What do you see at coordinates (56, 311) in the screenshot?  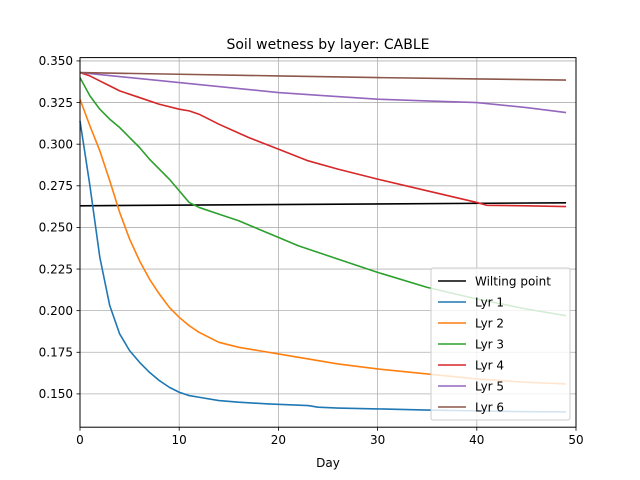 I see `y-tick-label: 0.200` at bounding box center [56, 311].